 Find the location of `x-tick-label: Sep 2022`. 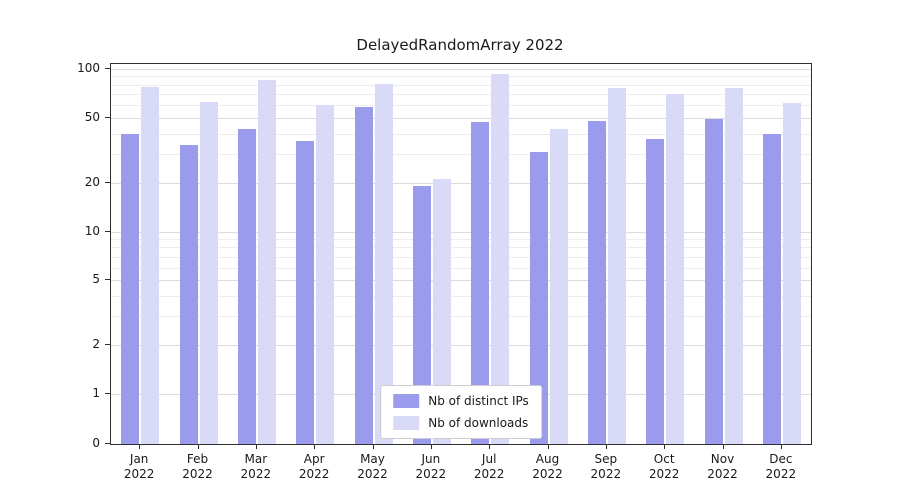

x-tick-label: Sep 2022 is located at coordinates (606, 466).